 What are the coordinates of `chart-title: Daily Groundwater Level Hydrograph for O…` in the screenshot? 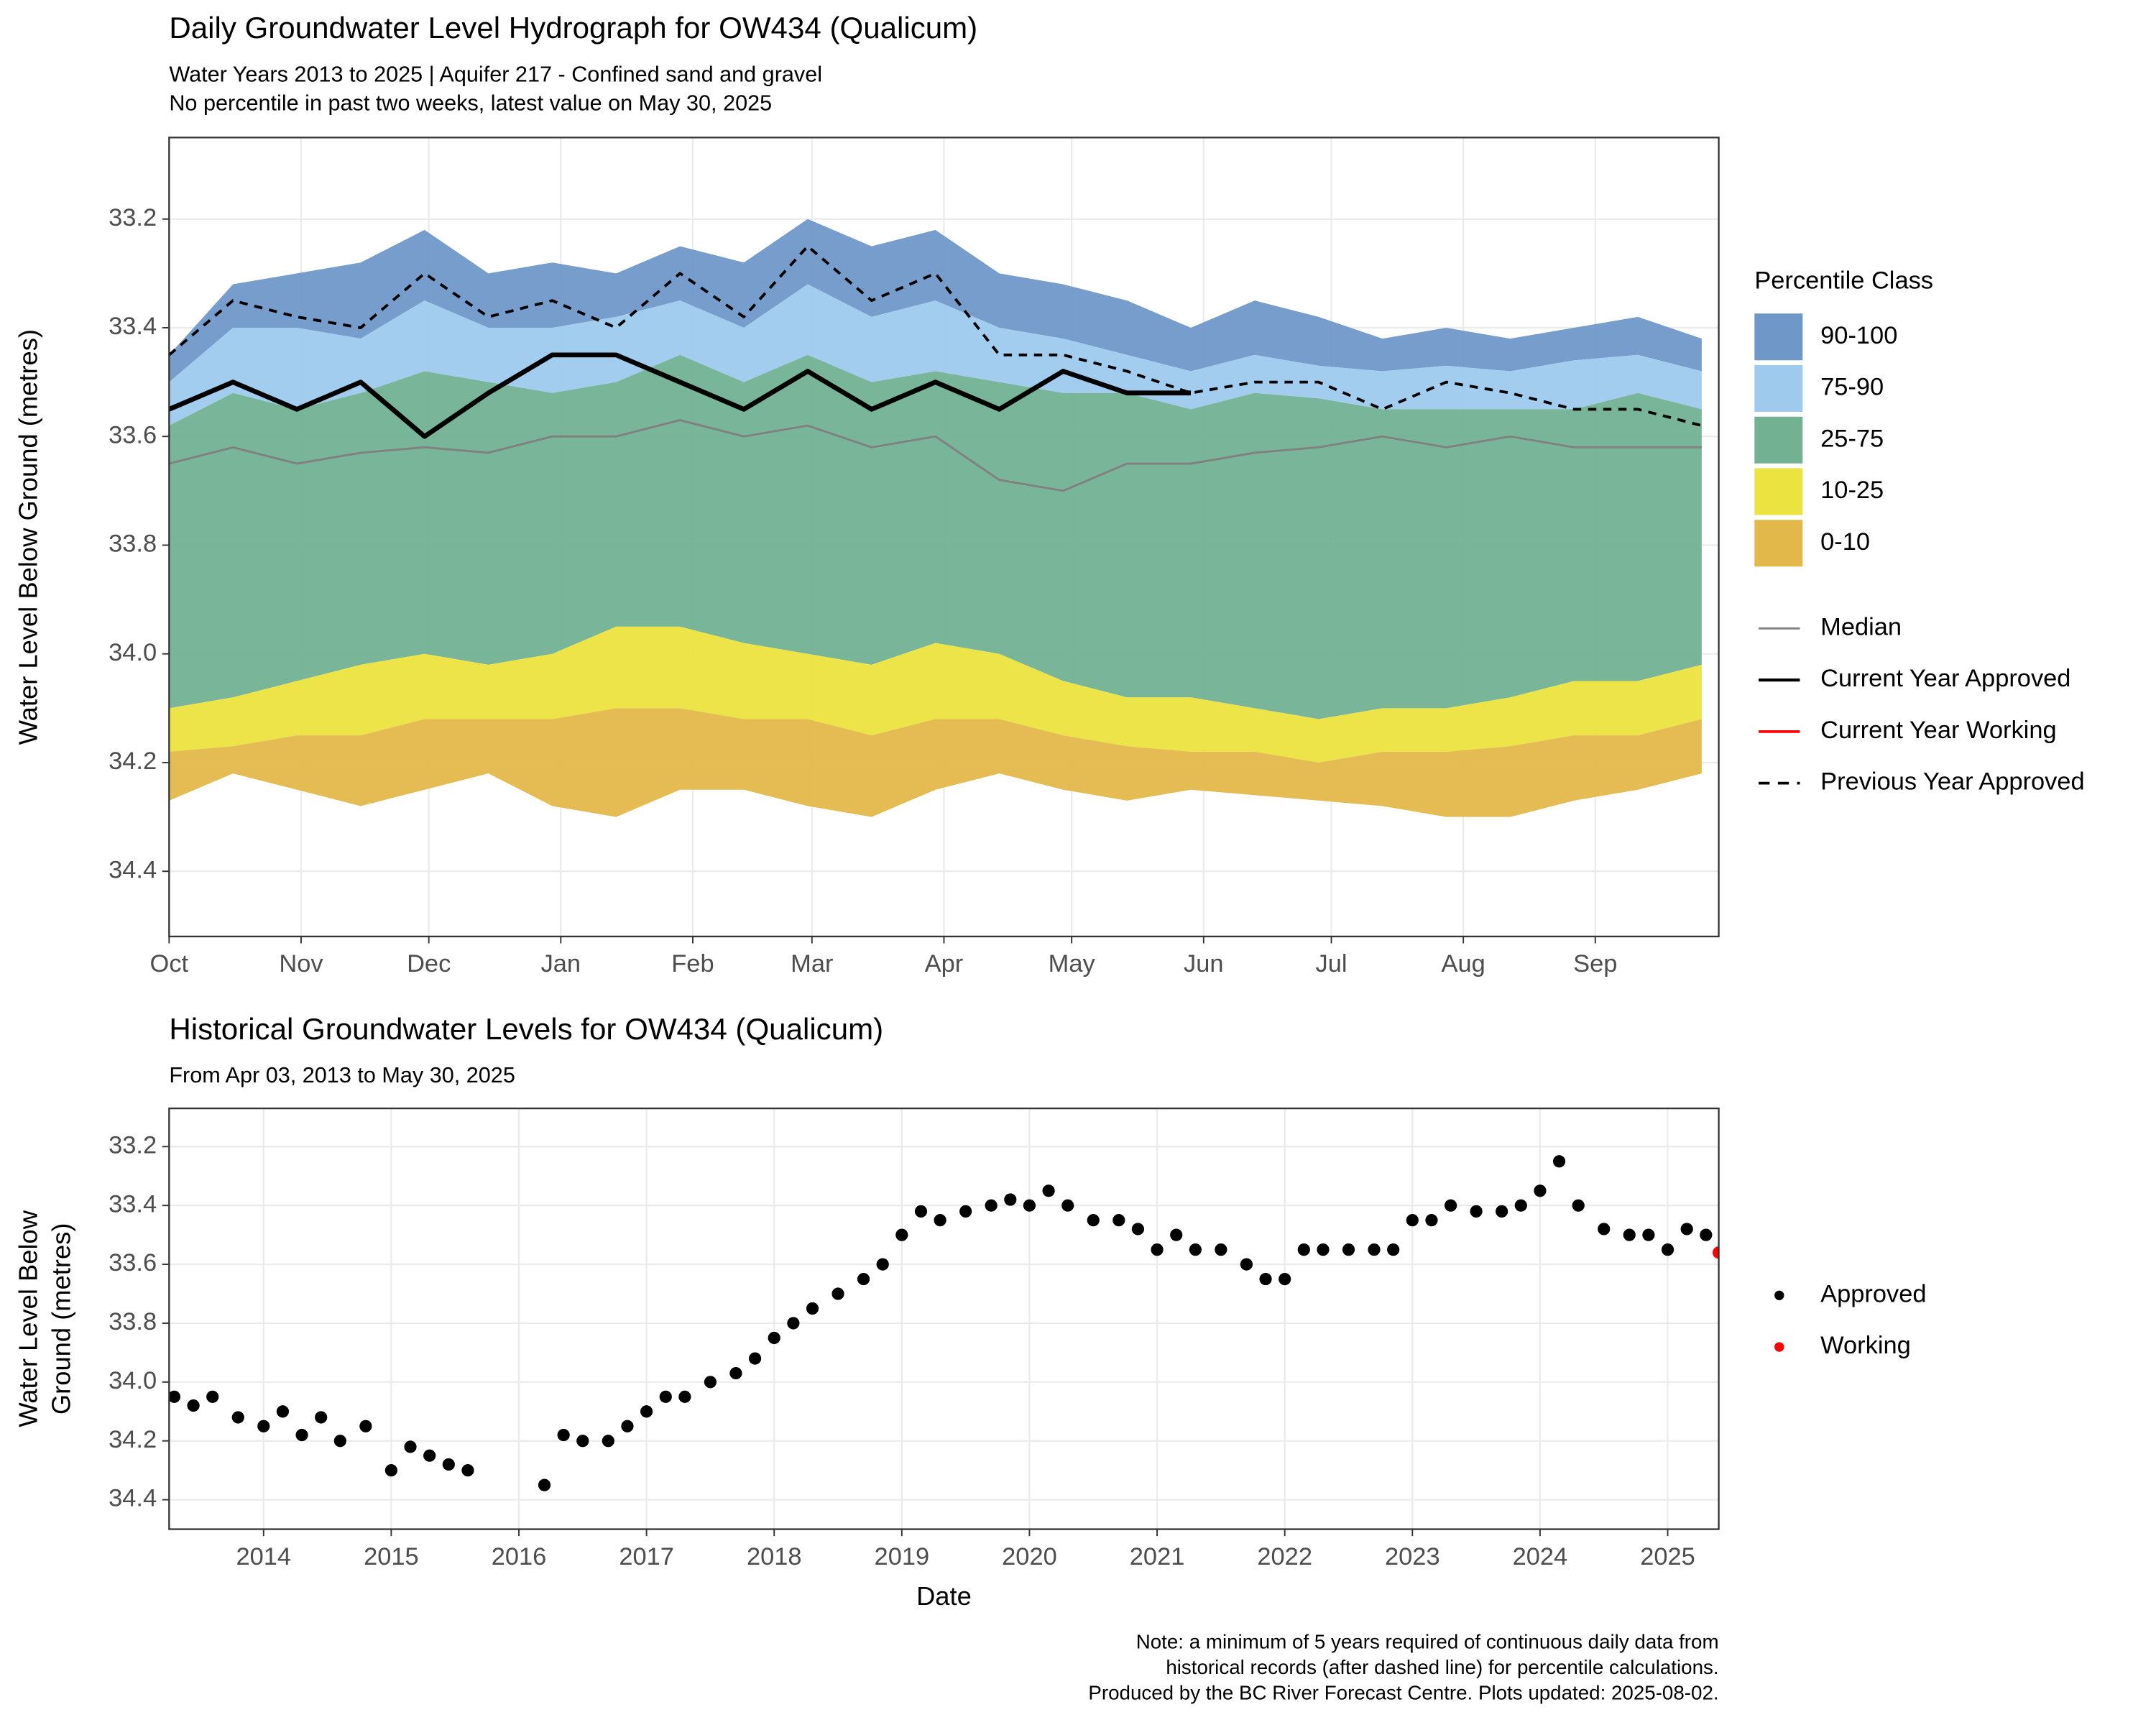 It's located at (573, 28).